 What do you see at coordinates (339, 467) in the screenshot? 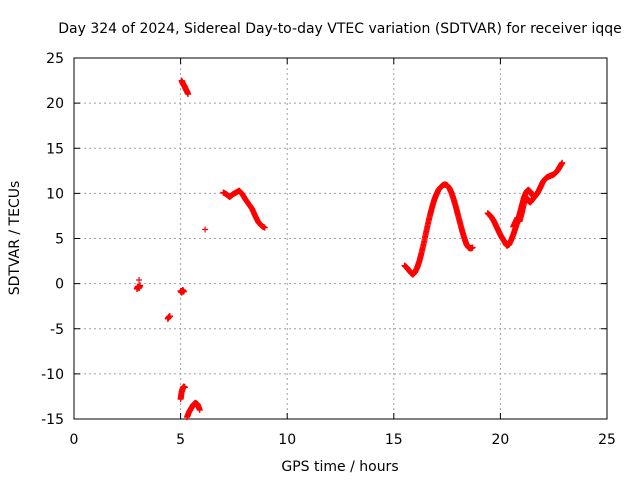
I see `x-axis-title: GPS time / hours` at bounding box center [339, 467].